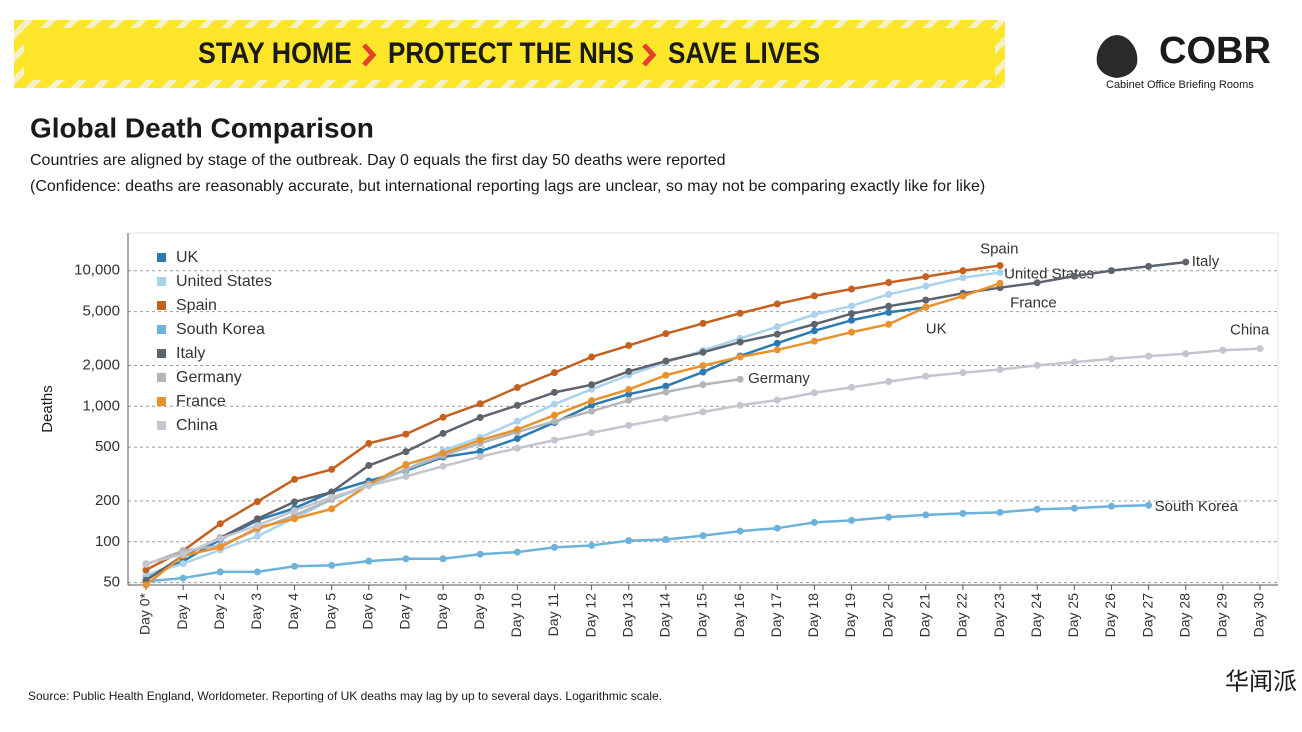 This screenshot has width=1302, height=732. I want to click on banner-item: PROTECT THE NHS, so click(511, 53).